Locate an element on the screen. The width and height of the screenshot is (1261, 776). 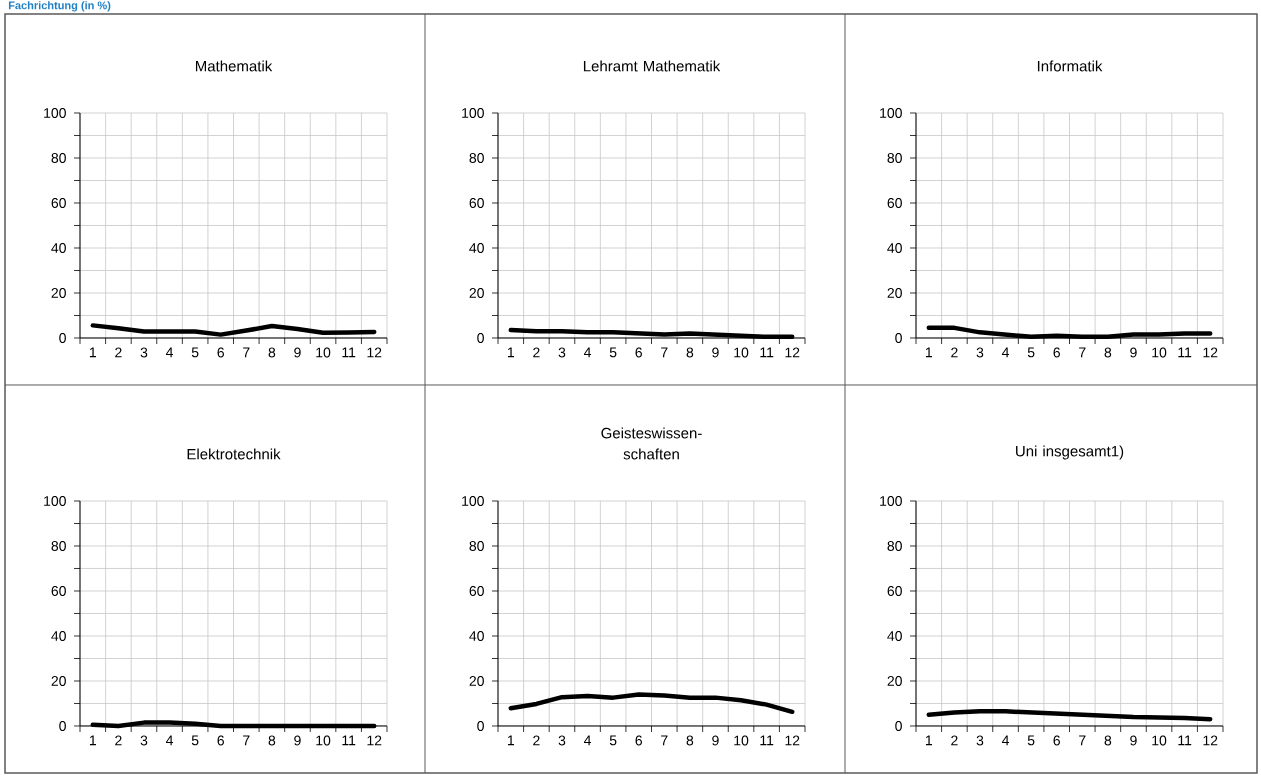
chart-title: Lehramt Mathematik is located at coordinates (652, 66).